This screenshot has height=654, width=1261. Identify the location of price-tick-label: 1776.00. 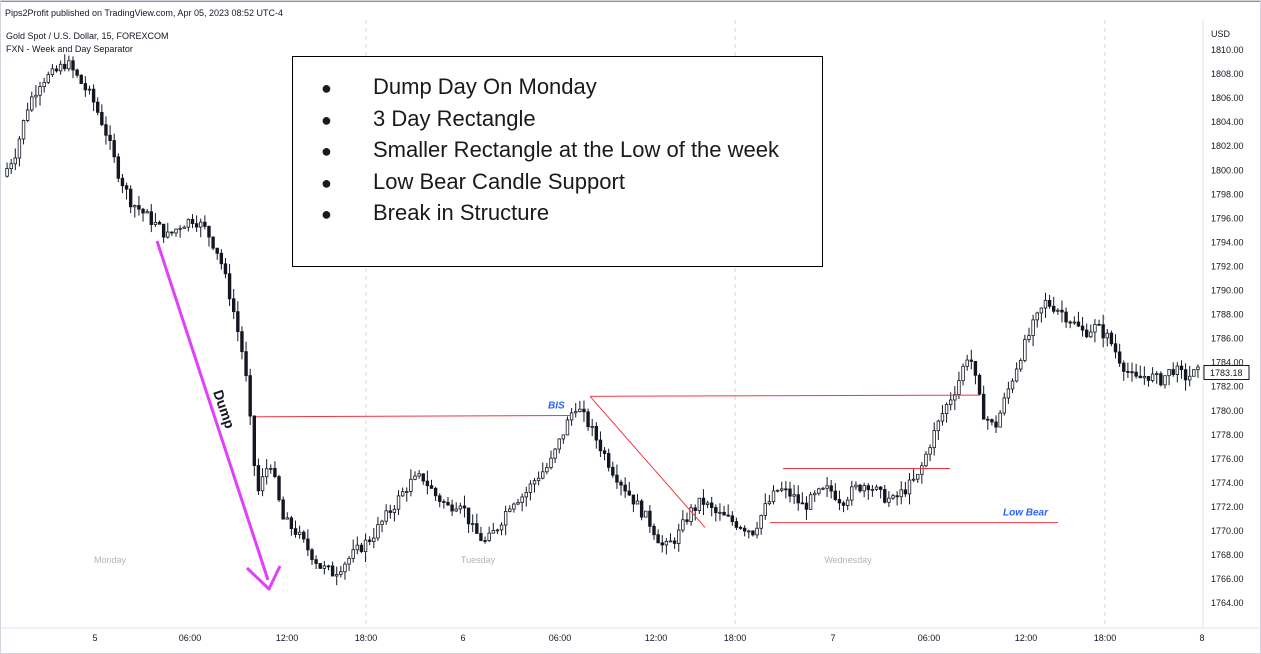
(1227, 459).